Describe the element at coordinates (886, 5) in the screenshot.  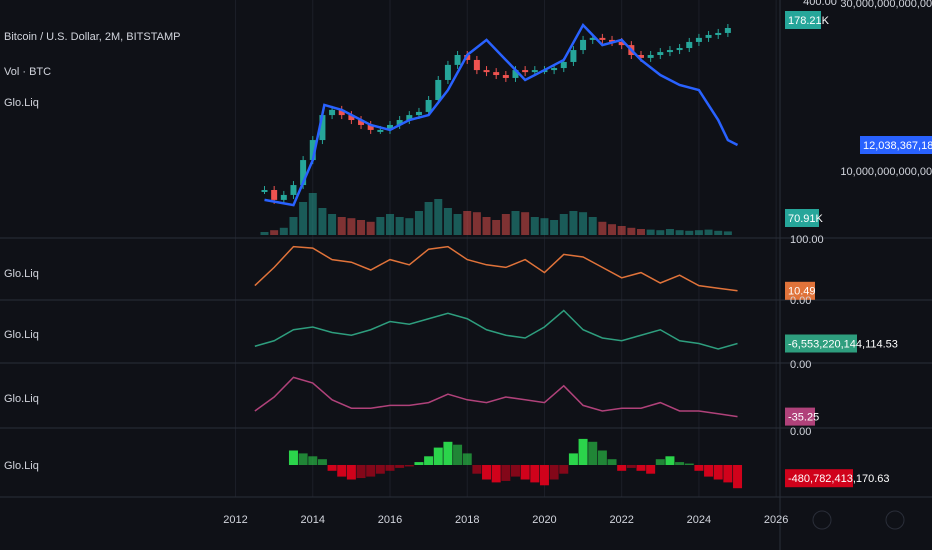
I see `axis-label: 30,000,000,000,000.00` at that location.